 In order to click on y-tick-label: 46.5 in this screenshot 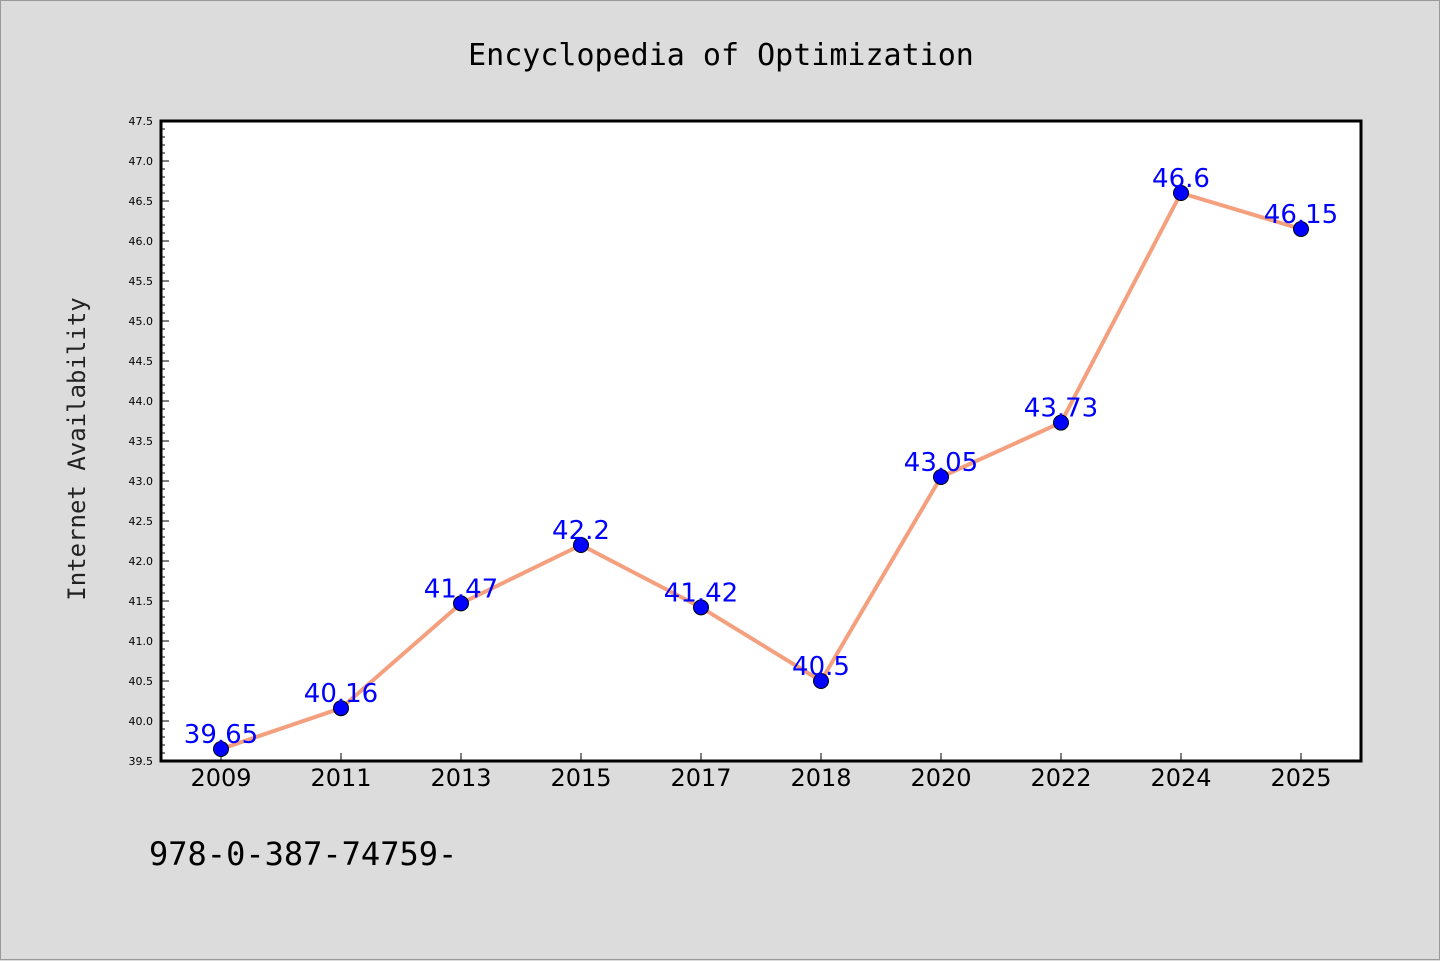, I will do `click(141, 201)`.